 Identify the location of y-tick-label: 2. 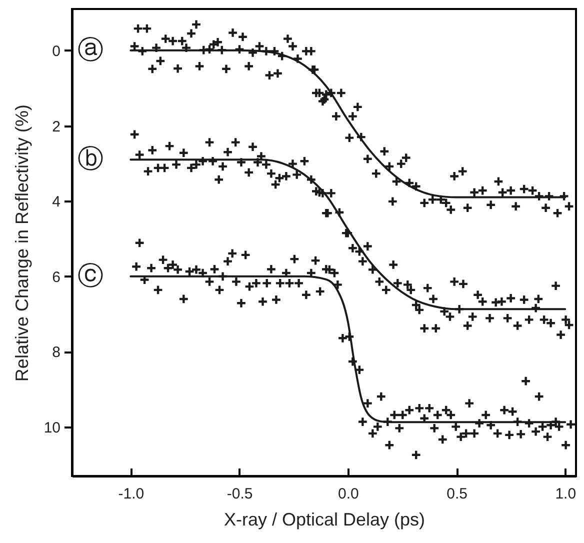
(56, 127).